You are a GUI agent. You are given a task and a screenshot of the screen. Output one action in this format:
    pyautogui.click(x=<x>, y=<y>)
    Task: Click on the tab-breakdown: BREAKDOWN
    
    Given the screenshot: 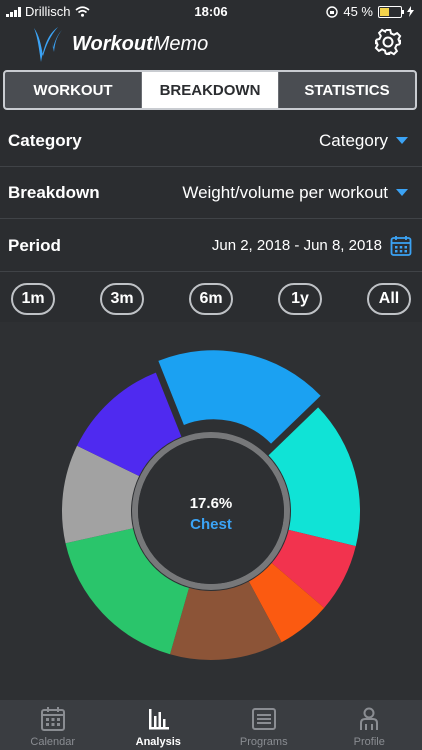 What is the action you would take?
    pyautogui.click(x=209, y=90)
    